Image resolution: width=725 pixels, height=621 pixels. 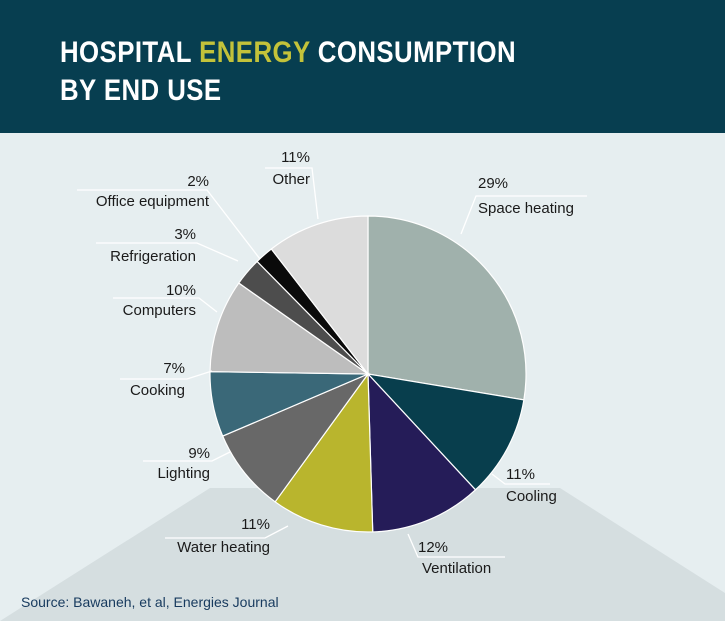 I want to click on data-label-name-refrigeration: Refrigeration, so click(x=153, y=256).